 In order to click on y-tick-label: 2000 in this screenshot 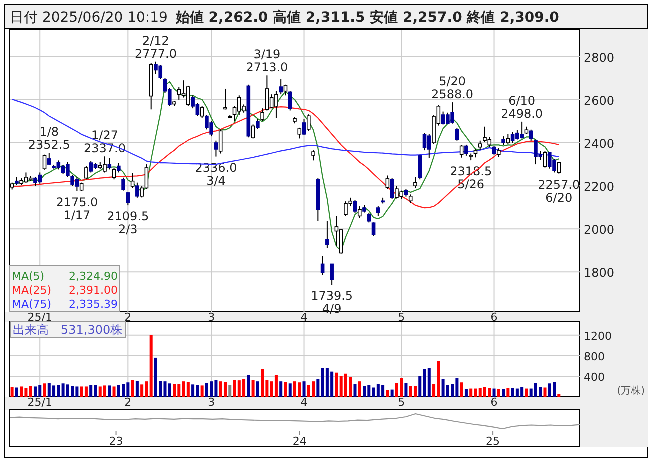, I will do `click(599, 230)`.